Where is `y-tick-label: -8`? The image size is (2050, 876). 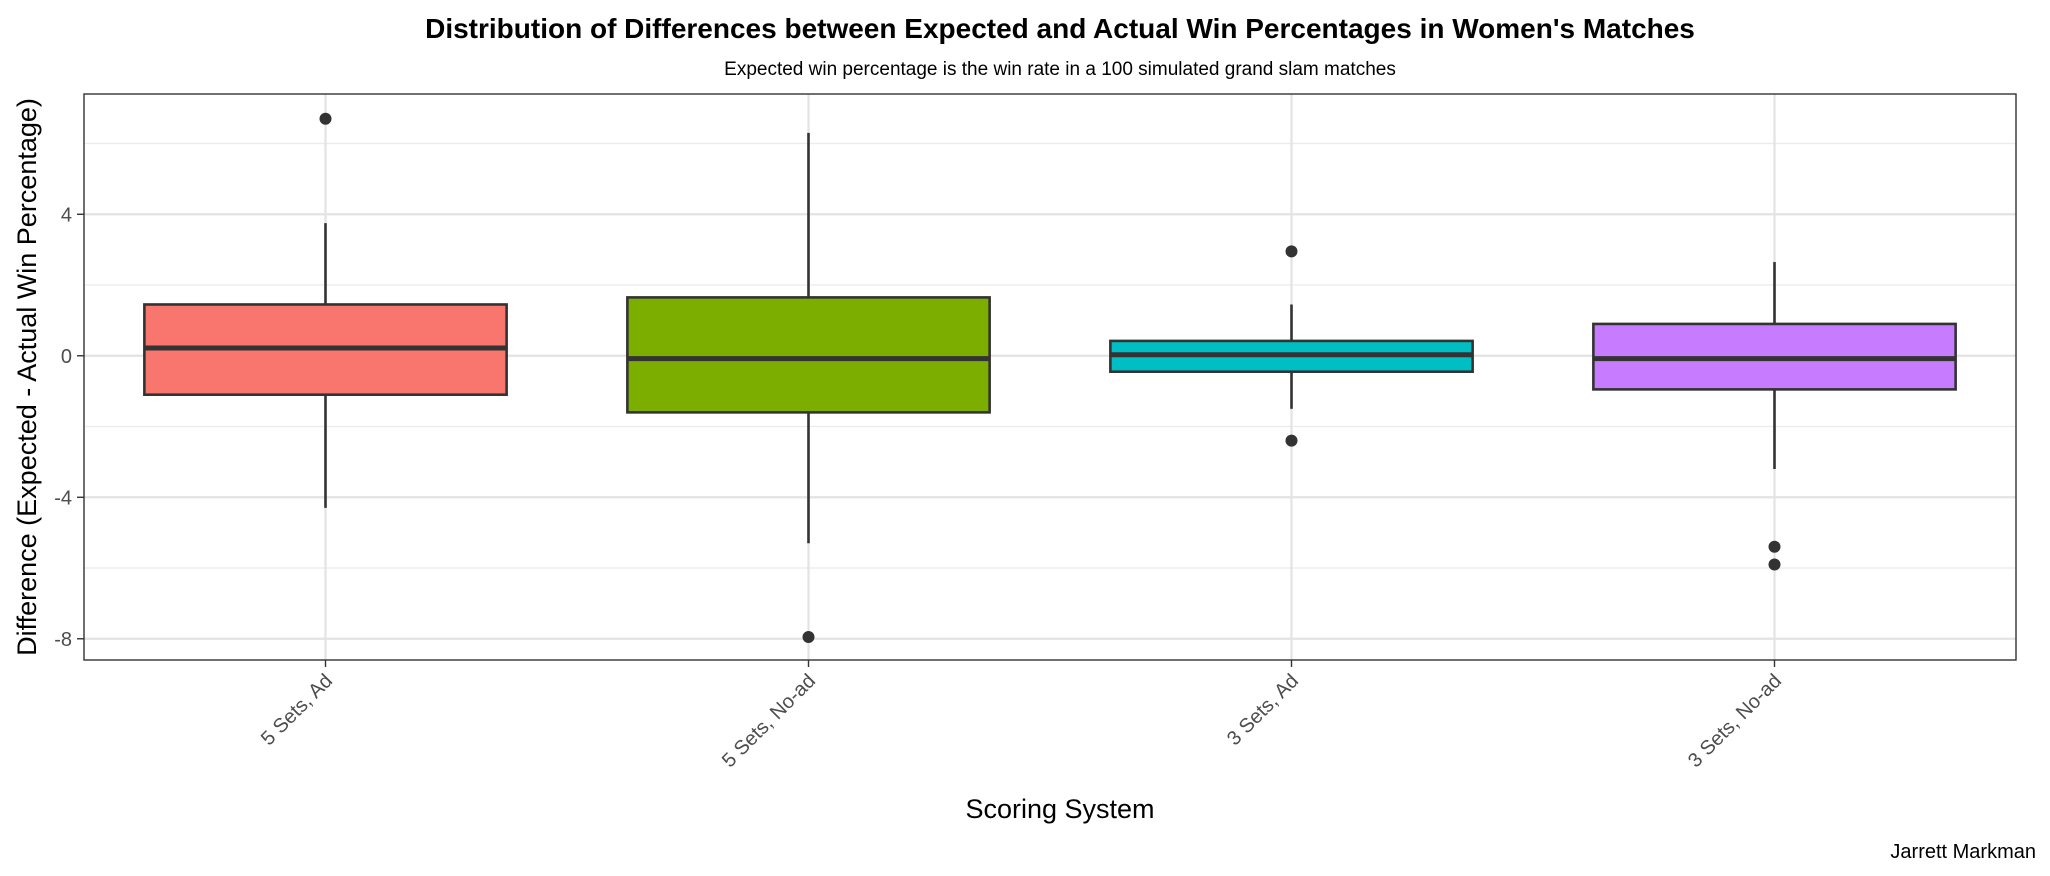
y-tick-label: -8 is located at coordinates (63, 640).